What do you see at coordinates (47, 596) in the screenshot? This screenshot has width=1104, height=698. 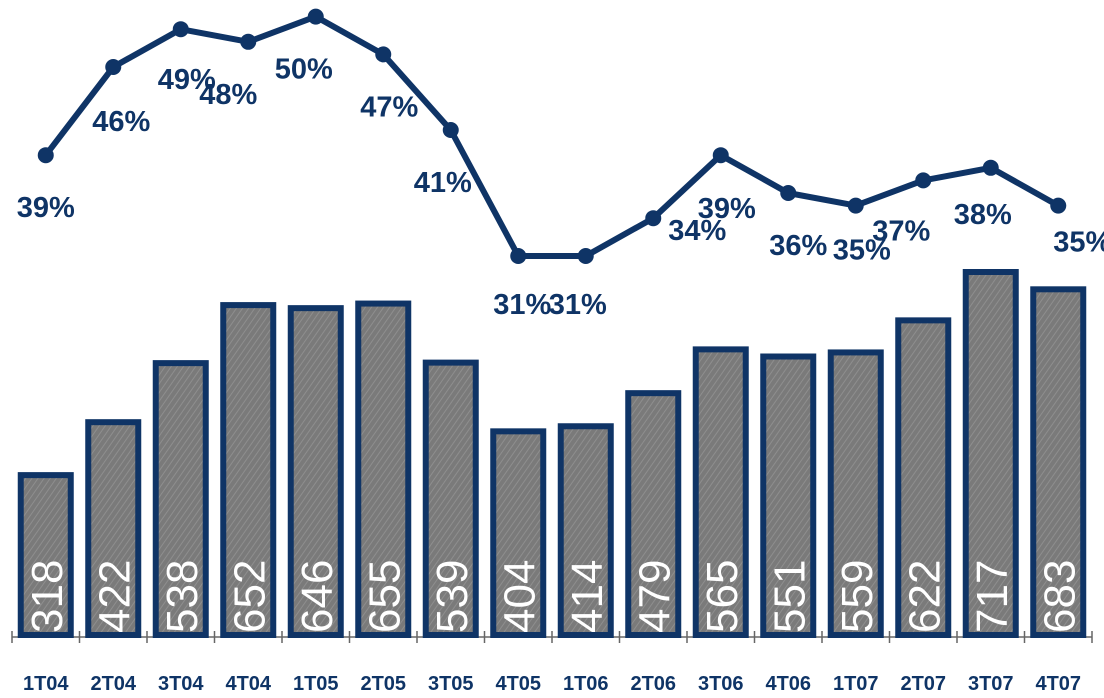 I see `bar-value-label: 318` at bounding box center [47, 596].